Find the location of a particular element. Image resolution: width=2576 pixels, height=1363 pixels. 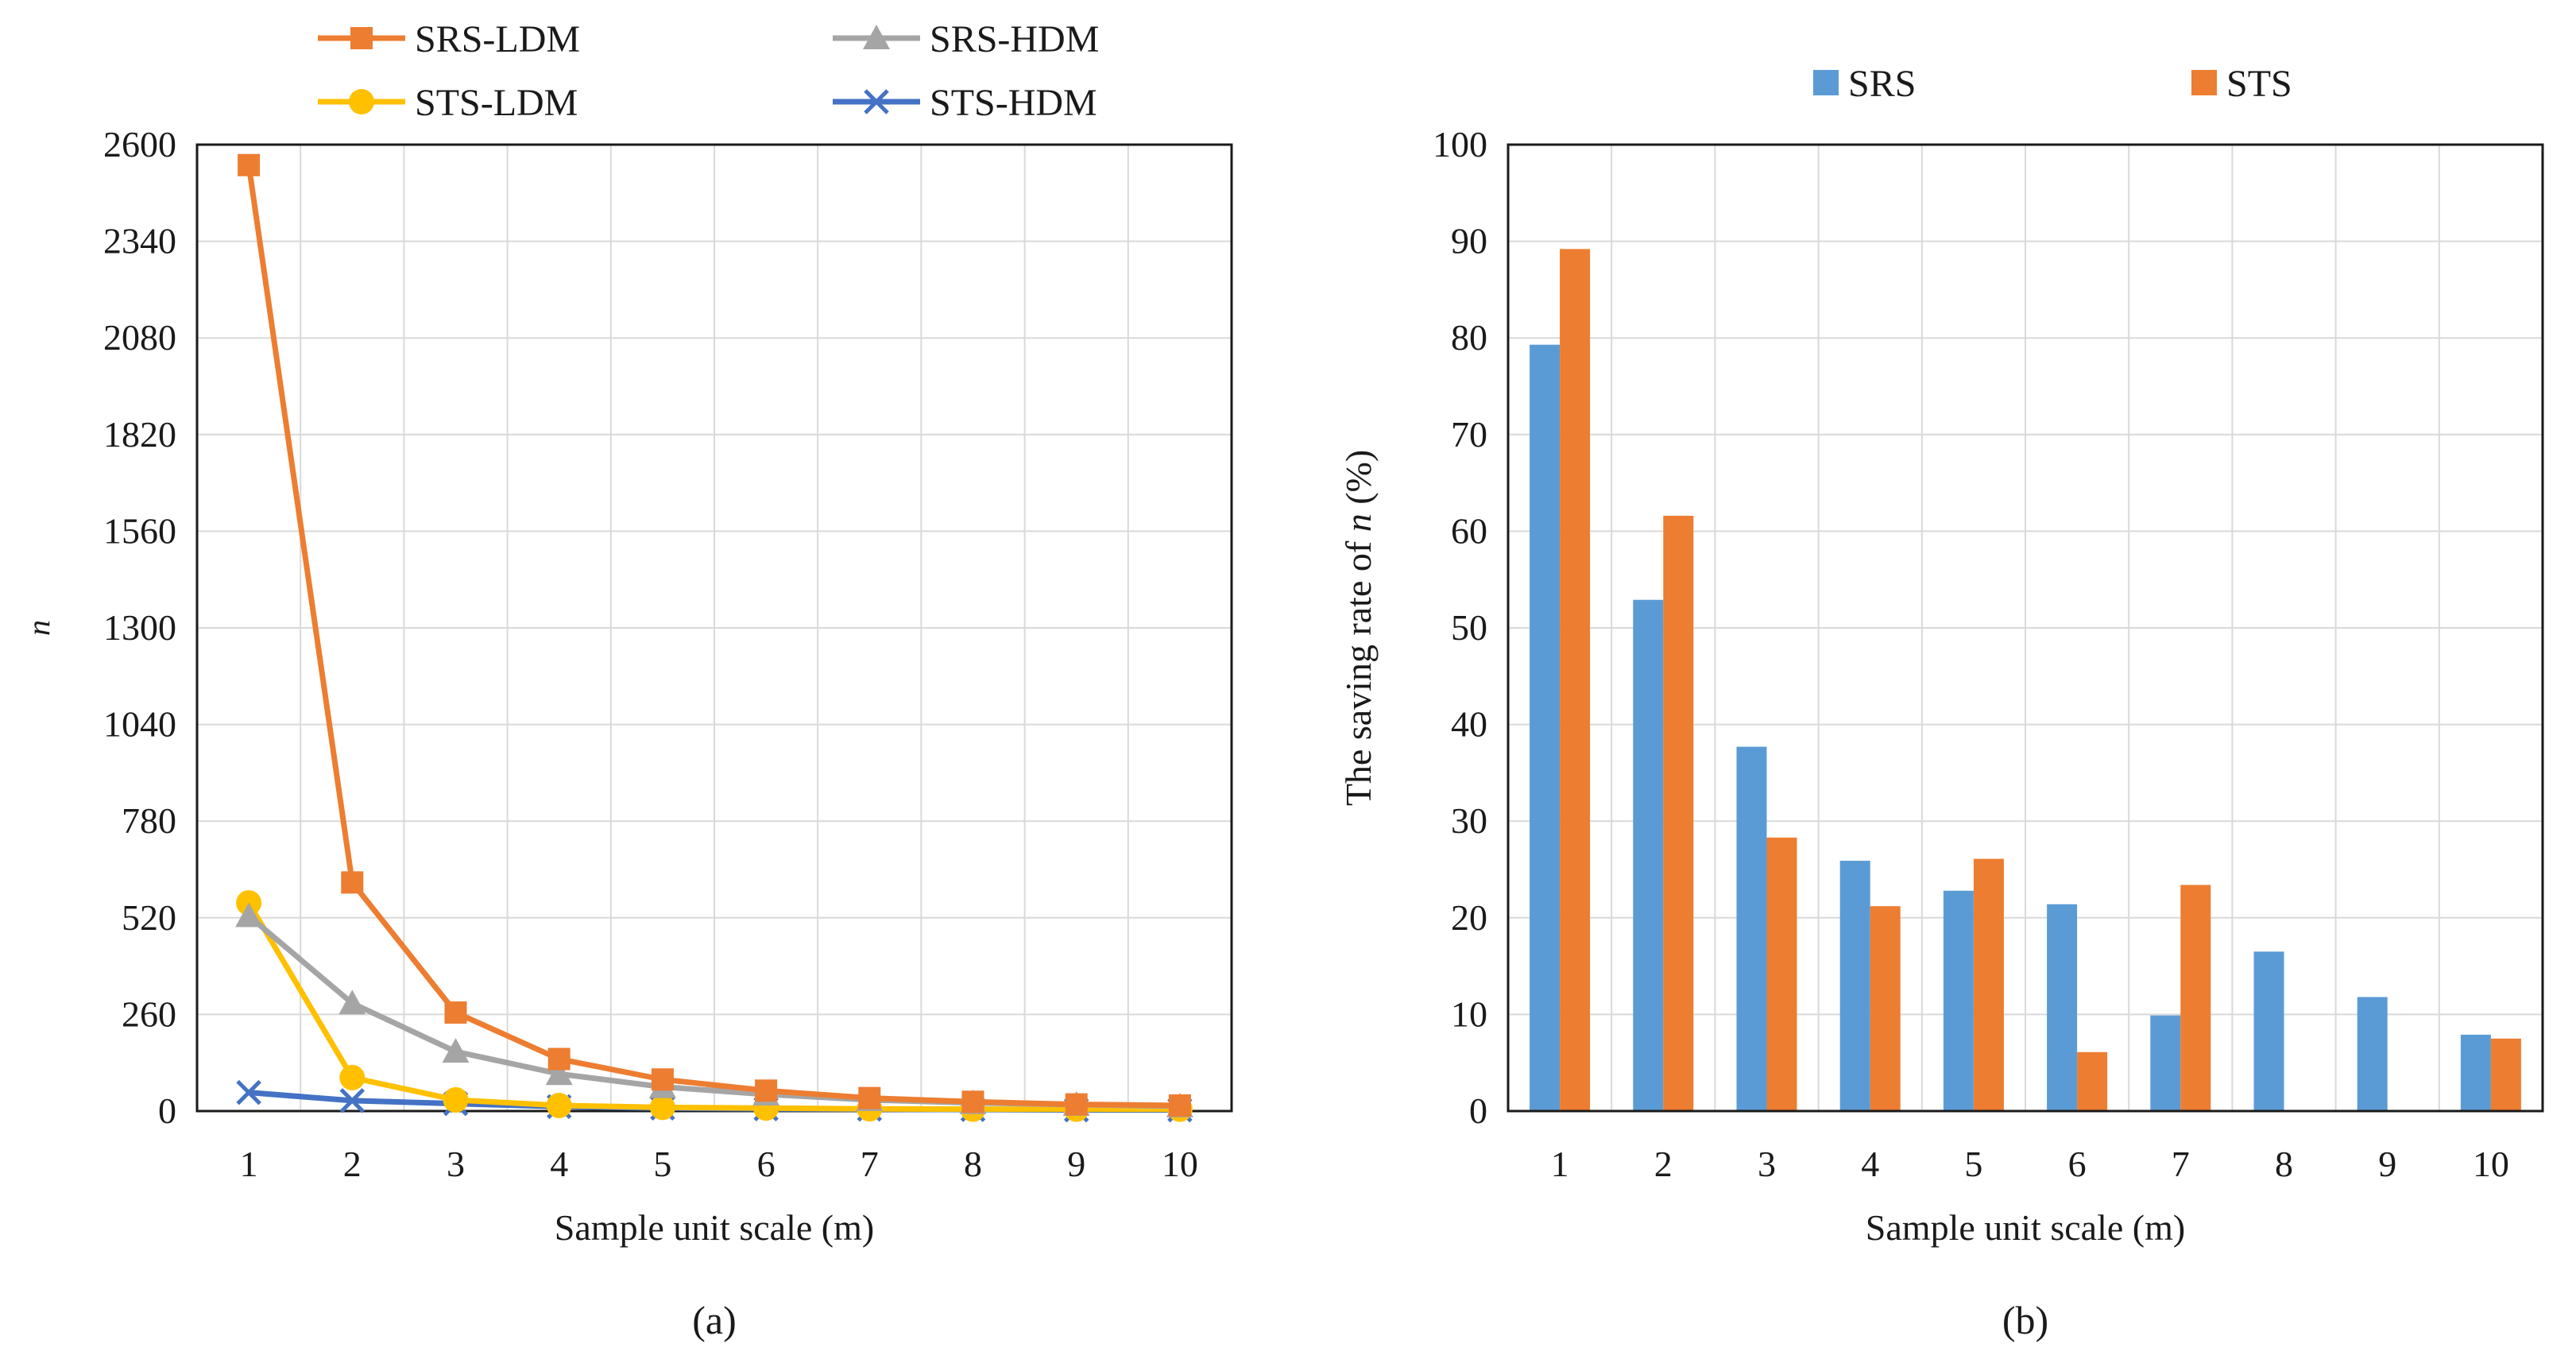

panel-a-x-tick-8: 8 is located at coordinates (973, 1164).